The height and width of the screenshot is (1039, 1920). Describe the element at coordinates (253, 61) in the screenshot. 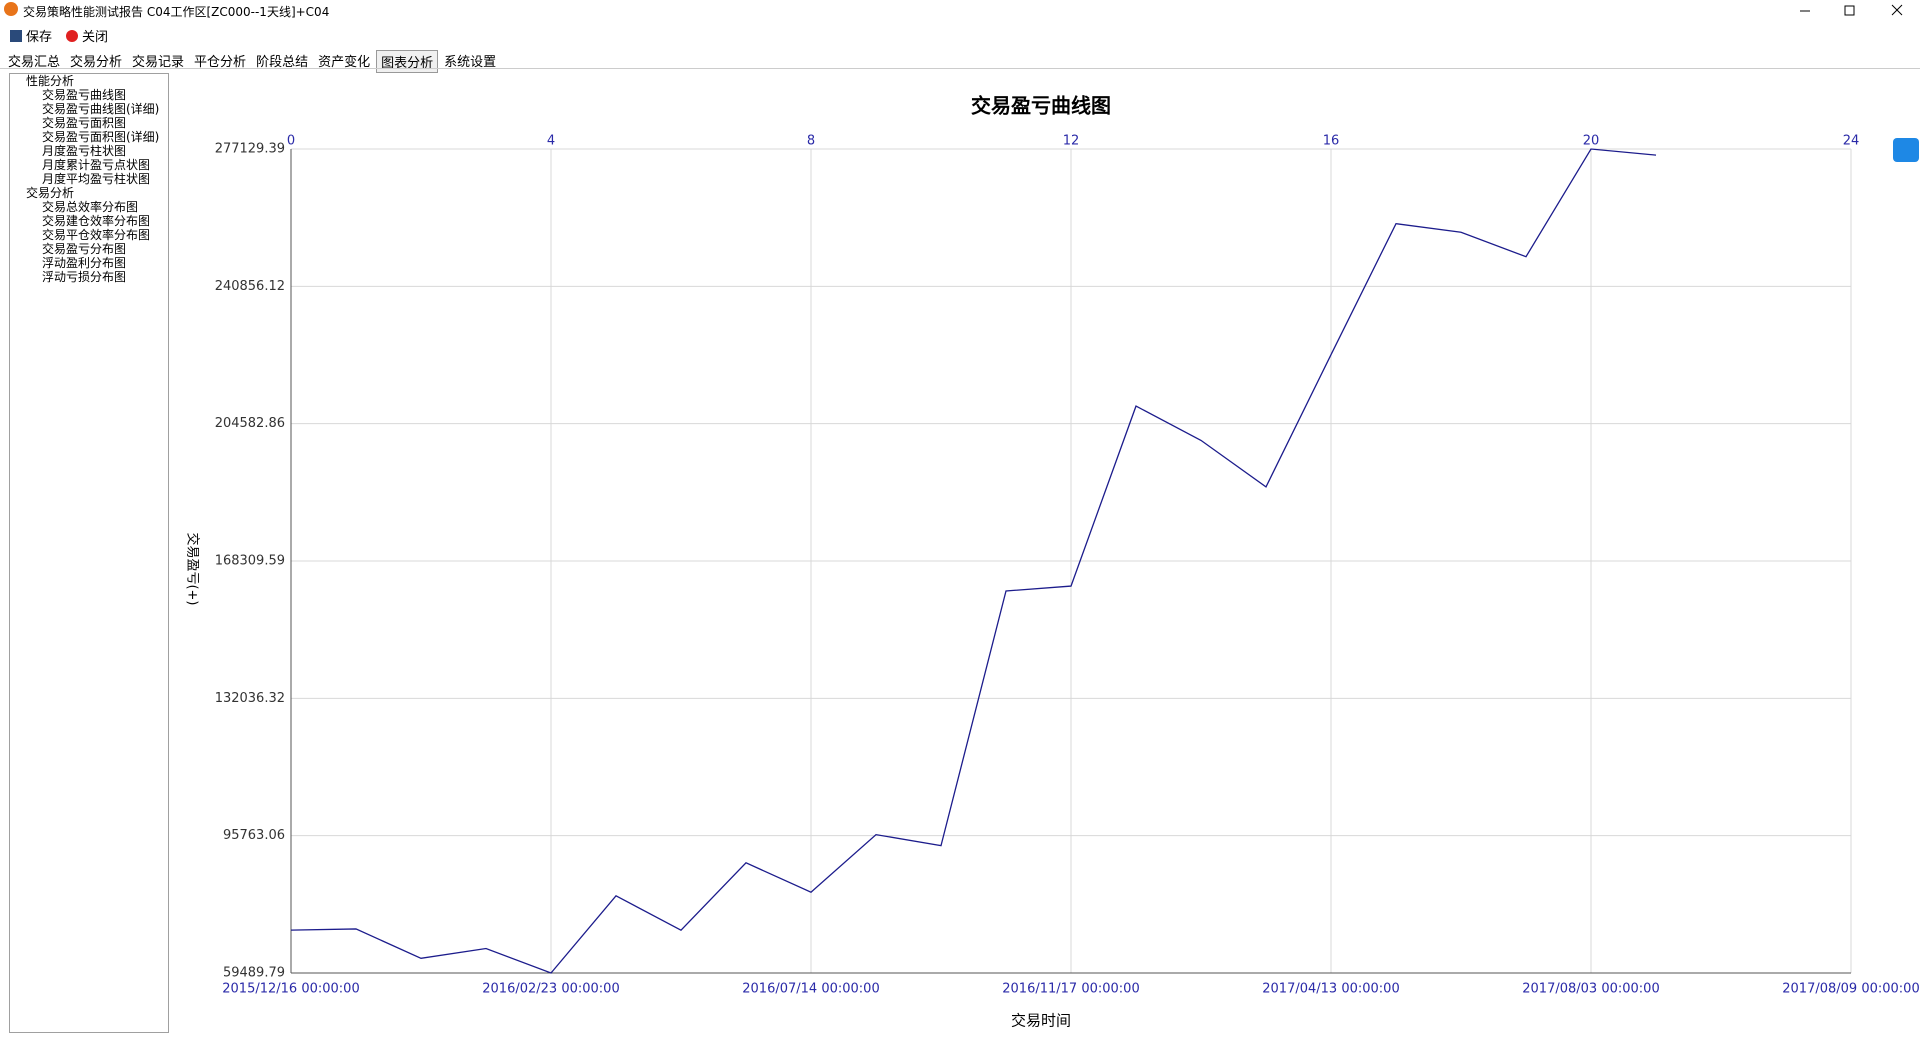

I see `tab-bar: 交易汇总 交易分析 交易记录 平仓分析 阶段总结 资产变化 图表分析 系统设置` at that location.